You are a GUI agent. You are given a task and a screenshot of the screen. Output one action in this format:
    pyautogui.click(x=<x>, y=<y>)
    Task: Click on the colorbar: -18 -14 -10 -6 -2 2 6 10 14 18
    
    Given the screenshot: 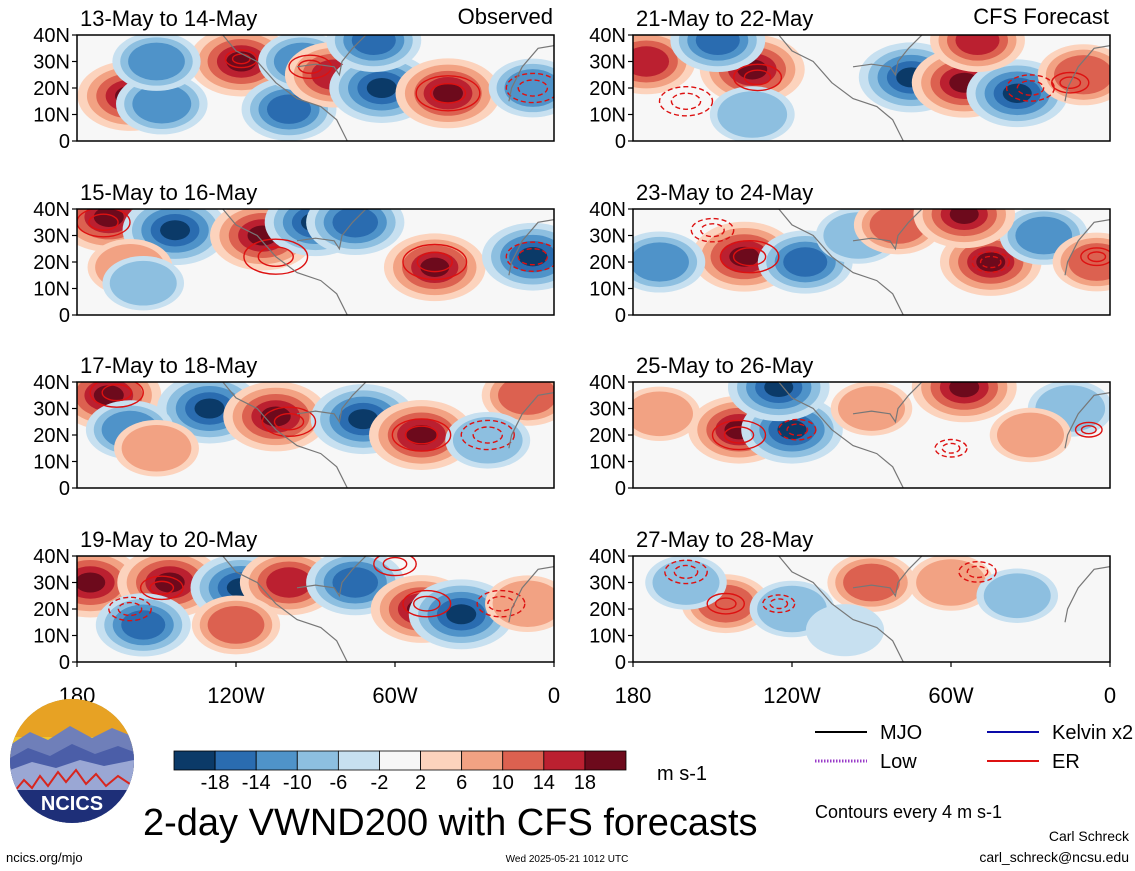 What is the action you would take?
    pyautogui.click(x=400, y=772)
    